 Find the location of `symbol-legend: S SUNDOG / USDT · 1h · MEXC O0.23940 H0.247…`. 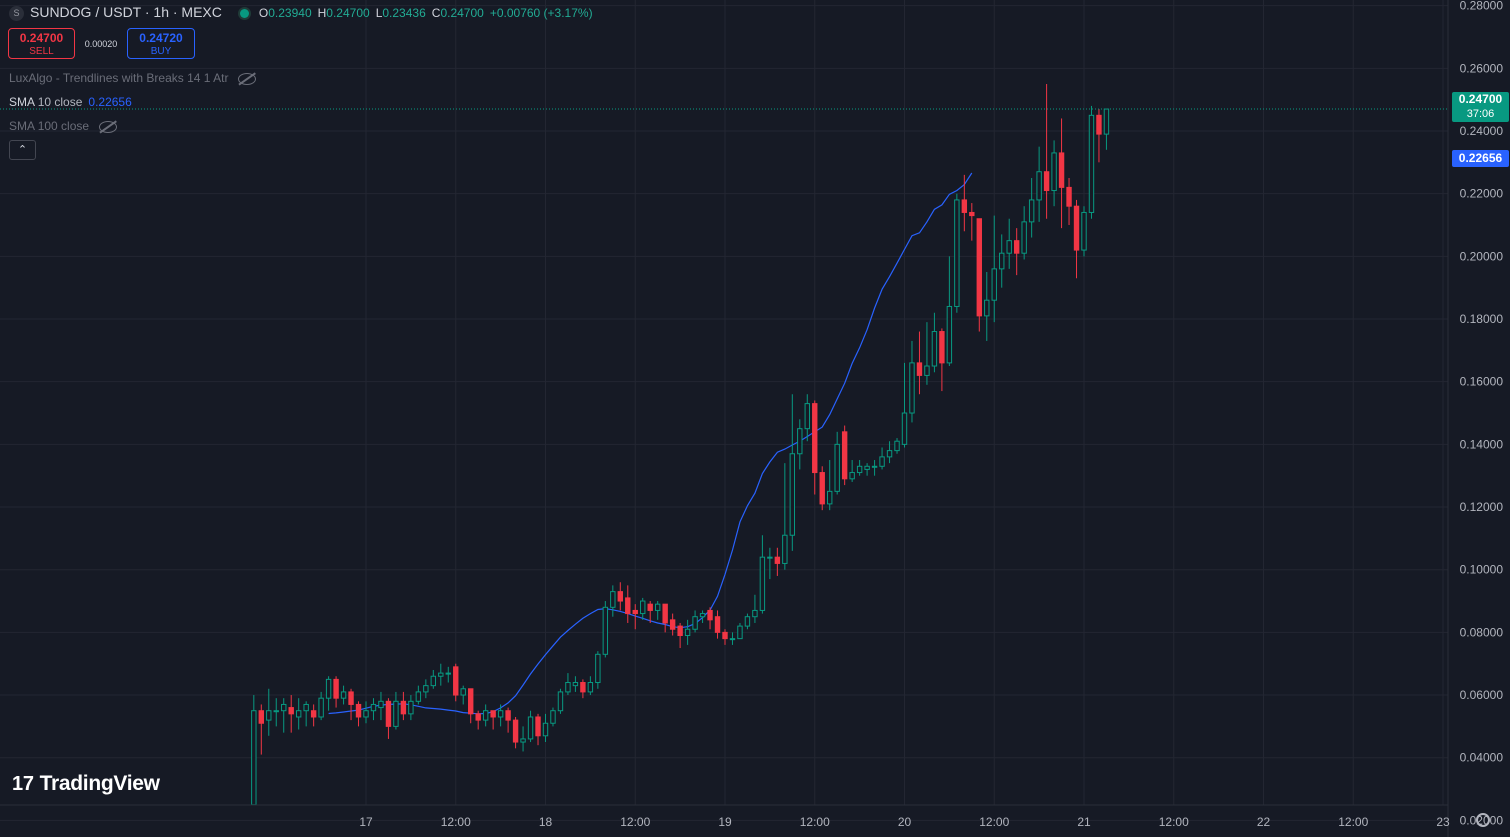

symbol-legend: S SUNDOG / USDT · 1h · MEXC O0.23940 H0.247… is located at coordinates (304, 12).